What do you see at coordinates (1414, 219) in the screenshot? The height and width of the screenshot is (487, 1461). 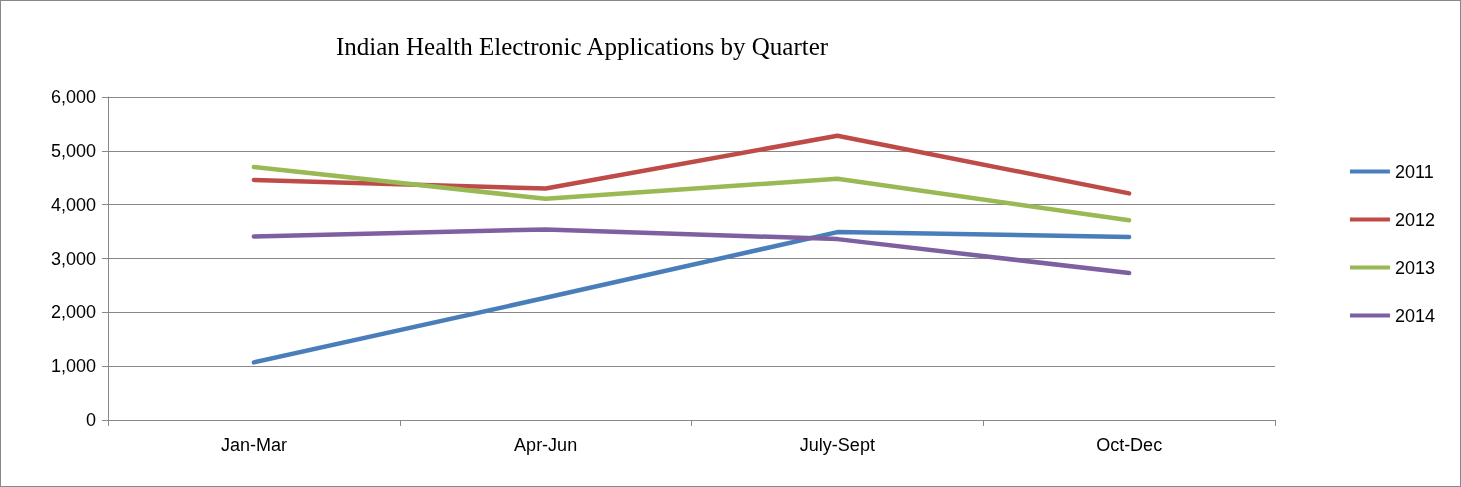 I see `legend-label: 2012` at bounding box center [1414, 219].